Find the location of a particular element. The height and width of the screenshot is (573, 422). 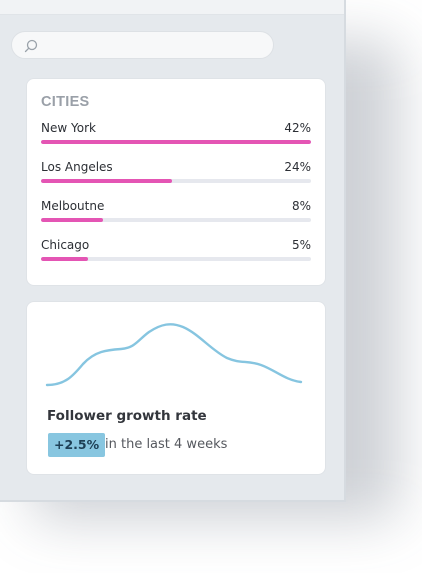

search-bar is located at coordinates (142, 45).